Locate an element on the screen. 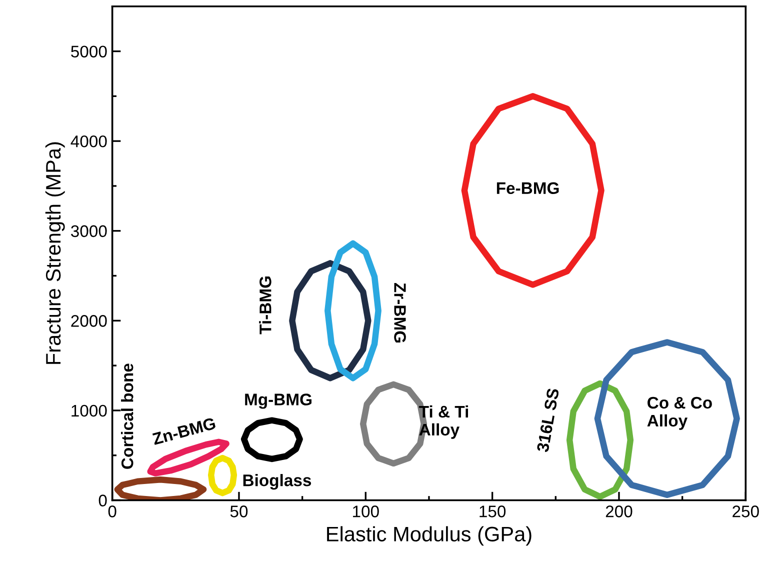  text: Cortical bone is located at coordinates (127, 416).